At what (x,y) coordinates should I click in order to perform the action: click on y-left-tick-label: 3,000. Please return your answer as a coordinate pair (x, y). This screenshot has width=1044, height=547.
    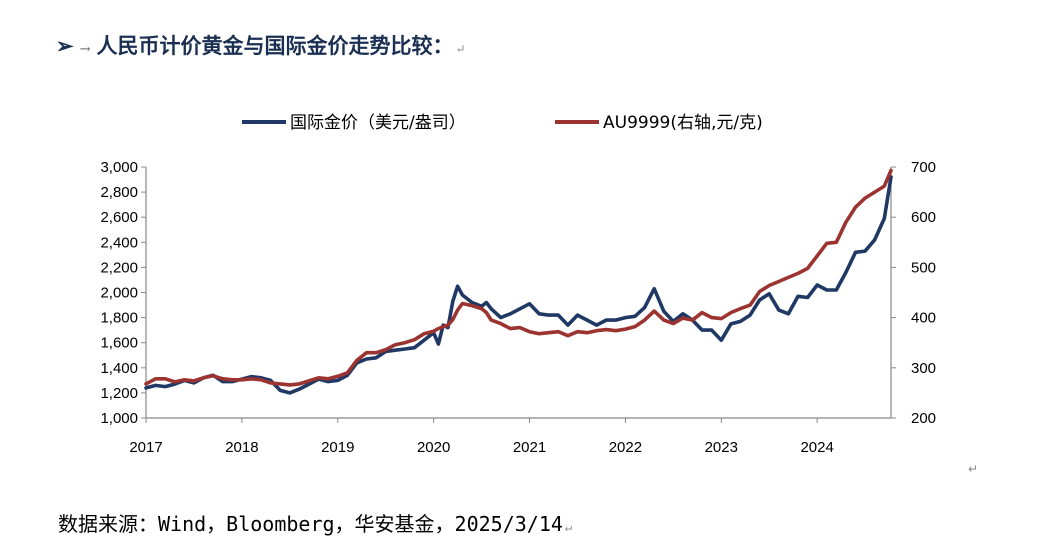
    Looking at the image, I should click on (119, 167).